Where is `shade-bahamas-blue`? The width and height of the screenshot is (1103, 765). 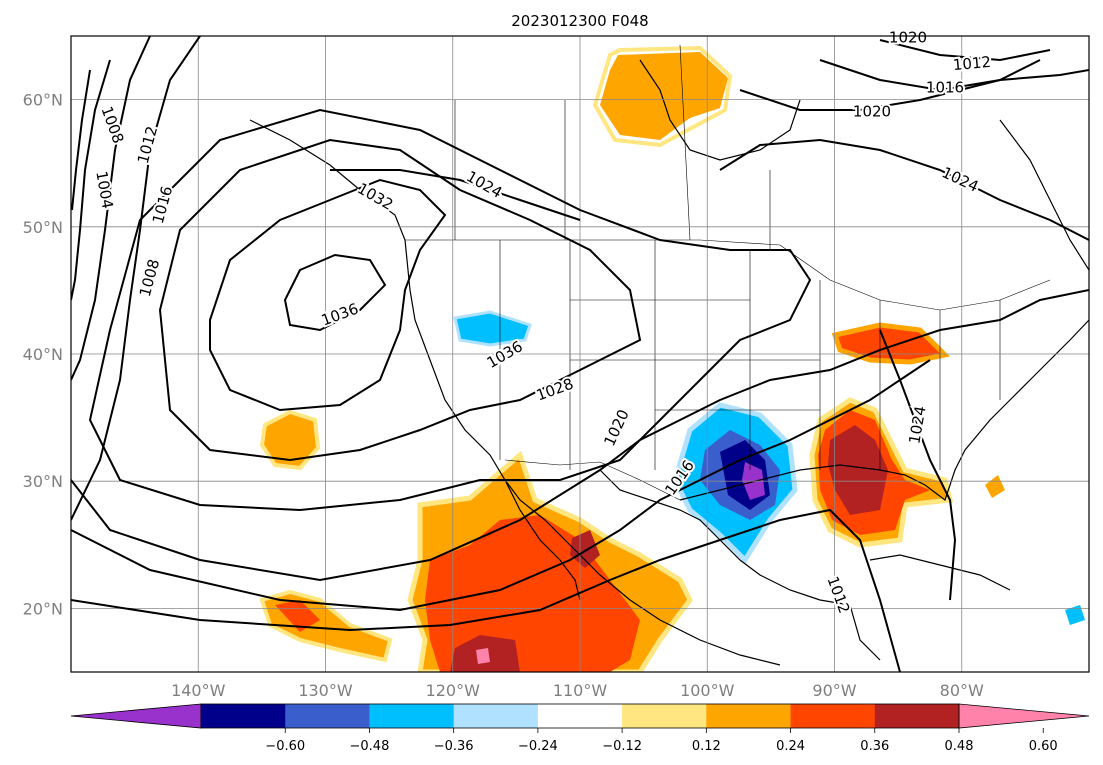 shade-bahamas-blue is located at coordinates (1075, 615).